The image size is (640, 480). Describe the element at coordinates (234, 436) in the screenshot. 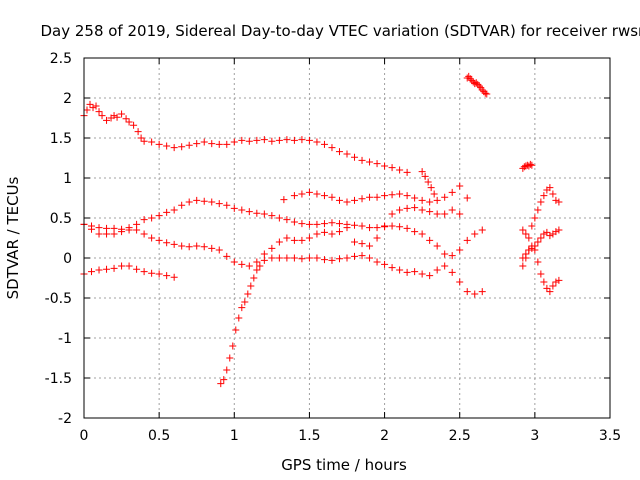

I see `x-tick-label: 1` at that location.